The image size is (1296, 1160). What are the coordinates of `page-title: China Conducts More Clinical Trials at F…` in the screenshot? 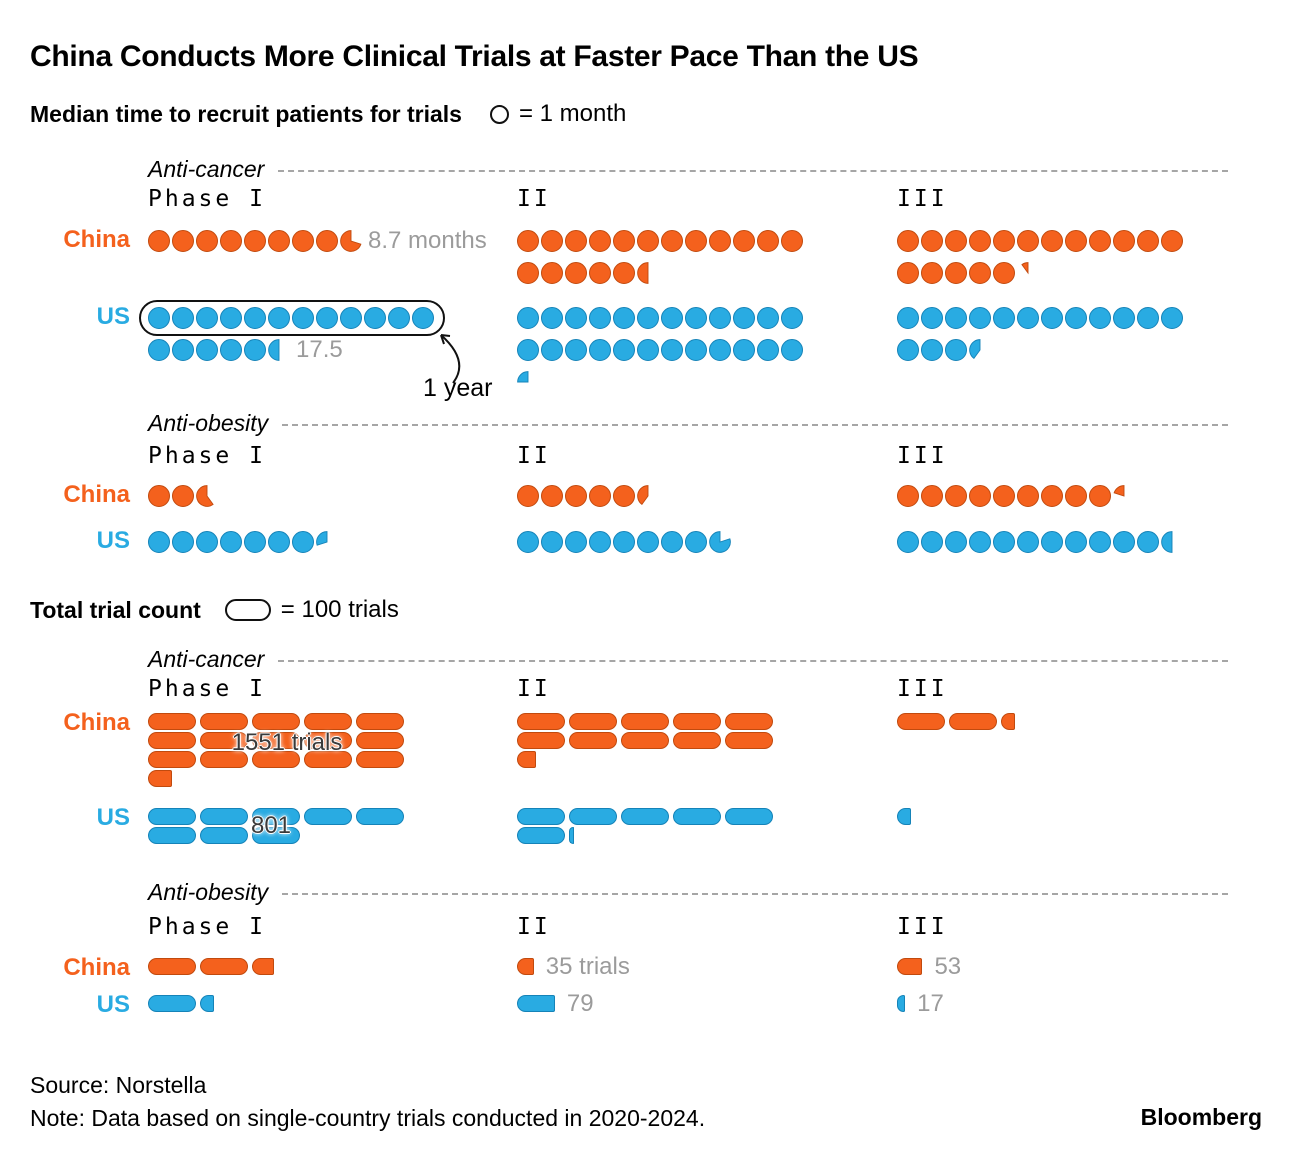 It's located at (474, 56).